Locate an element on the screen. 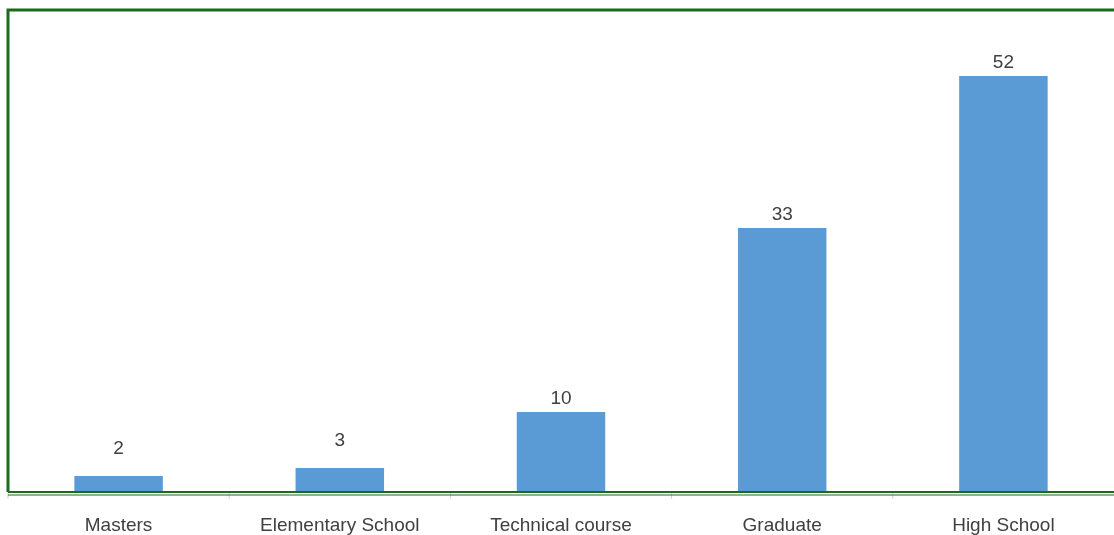  data-label: 52 is located at coordinates (1003, 61).